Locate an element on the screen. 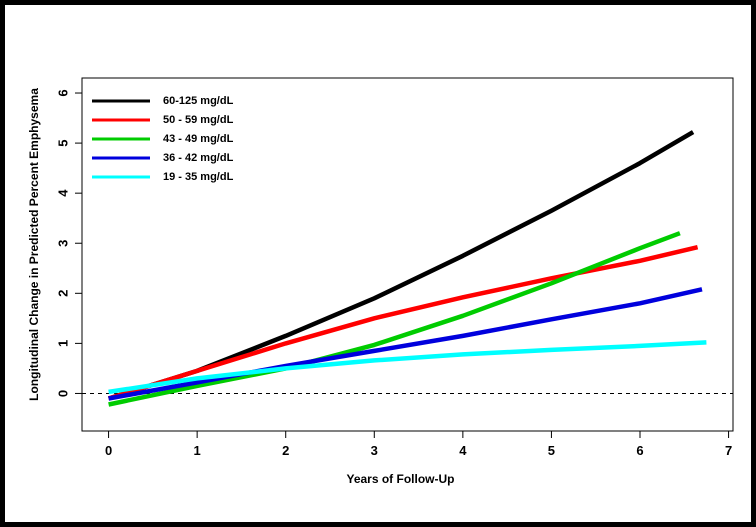 Image resolution: width=756 pixels, height=527 pixels. x-tick-label: 0 is located at coordinates (108, 450).